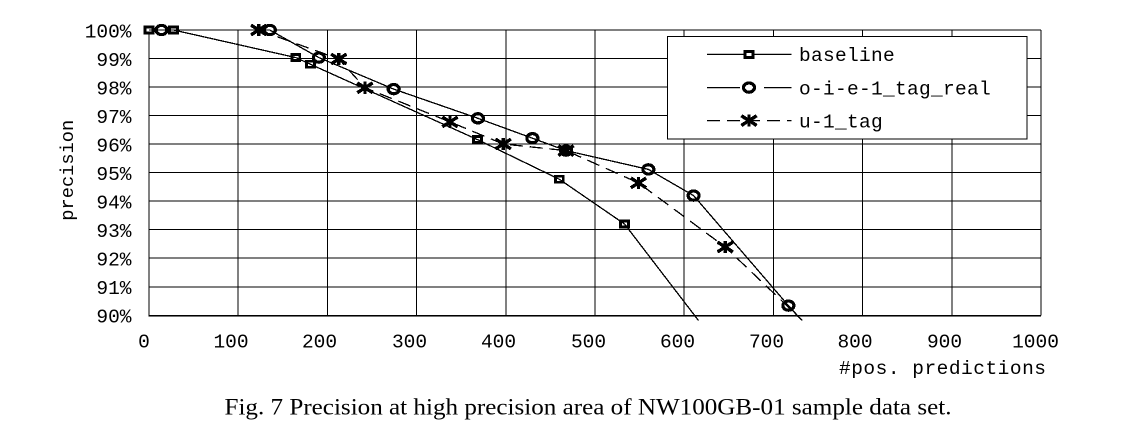 The image size is (1129, 442). What do you see at coordinates (498, 343) in the screenshot?
I see `svg-text: 400` at bounding box center [498, 343].